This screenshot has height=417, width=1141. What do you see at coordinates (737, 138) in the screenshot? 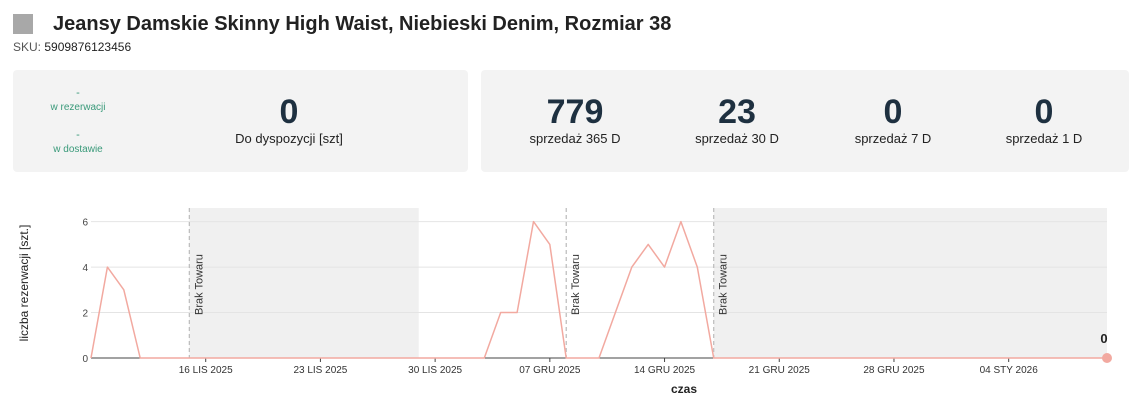
I see `sales-30-label: sprzedaż 30 D` at bounding box center [737, 138].